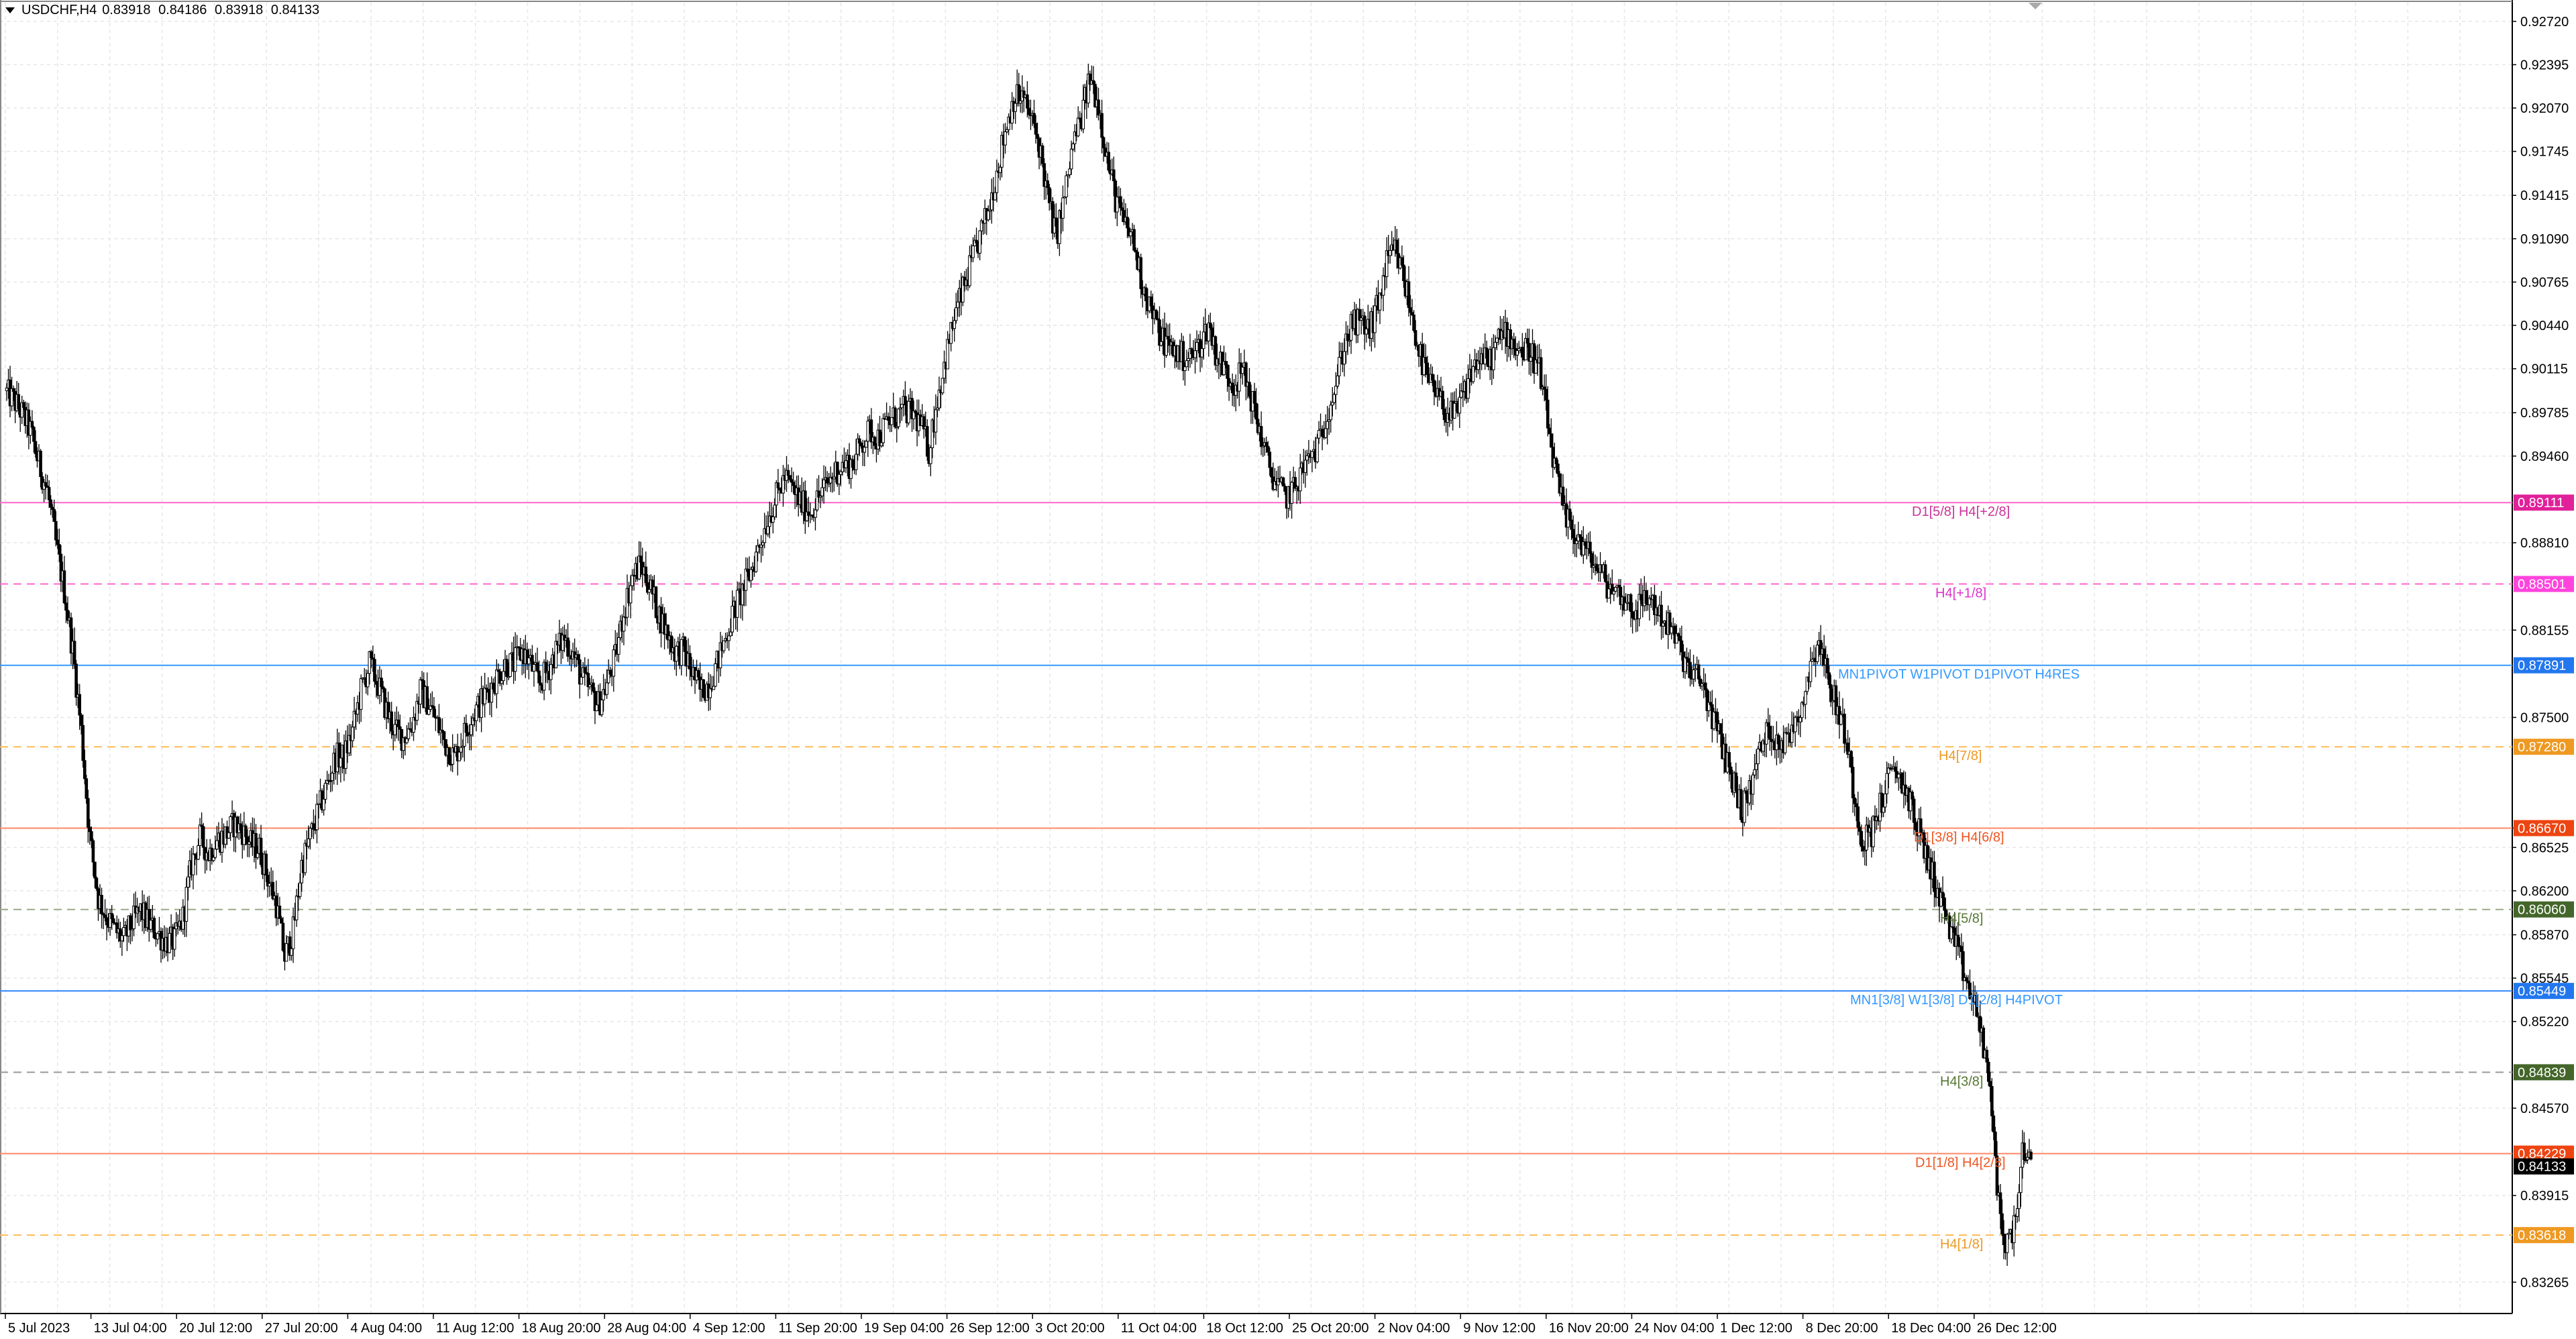  I want to click on level-label: D1[5/8] H4[+2/8], so click(1961, 511).